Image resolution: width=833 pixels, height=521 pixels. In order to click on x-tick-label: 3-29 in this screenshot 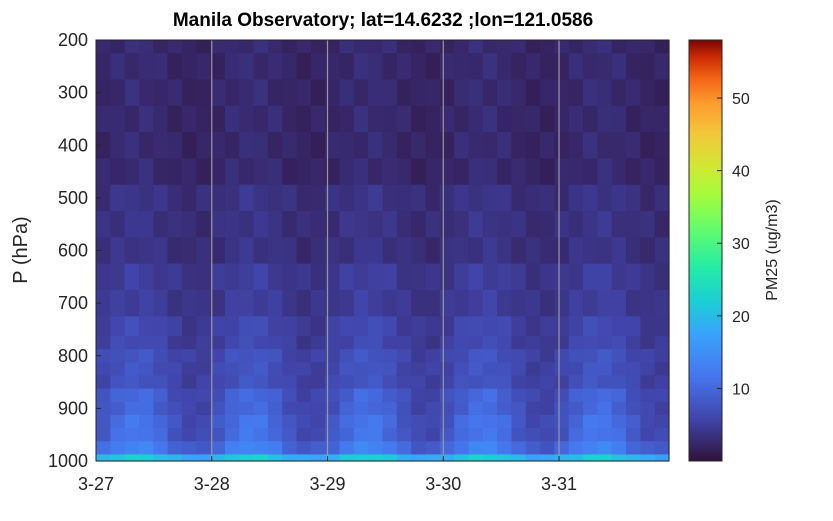, I will do `click(327, 484)`.